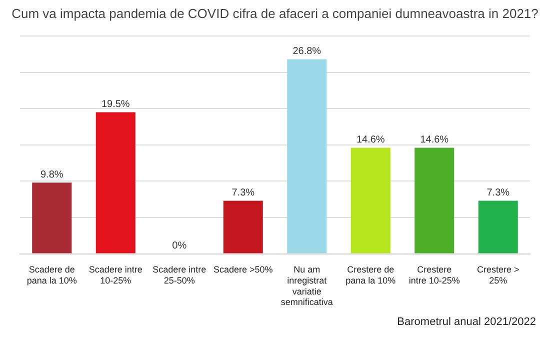  Describe the element at coordinates (306, 286) in the screenshot. I see `x-tick-label: Nu am inregistrat variatie semnificativa` at that location.